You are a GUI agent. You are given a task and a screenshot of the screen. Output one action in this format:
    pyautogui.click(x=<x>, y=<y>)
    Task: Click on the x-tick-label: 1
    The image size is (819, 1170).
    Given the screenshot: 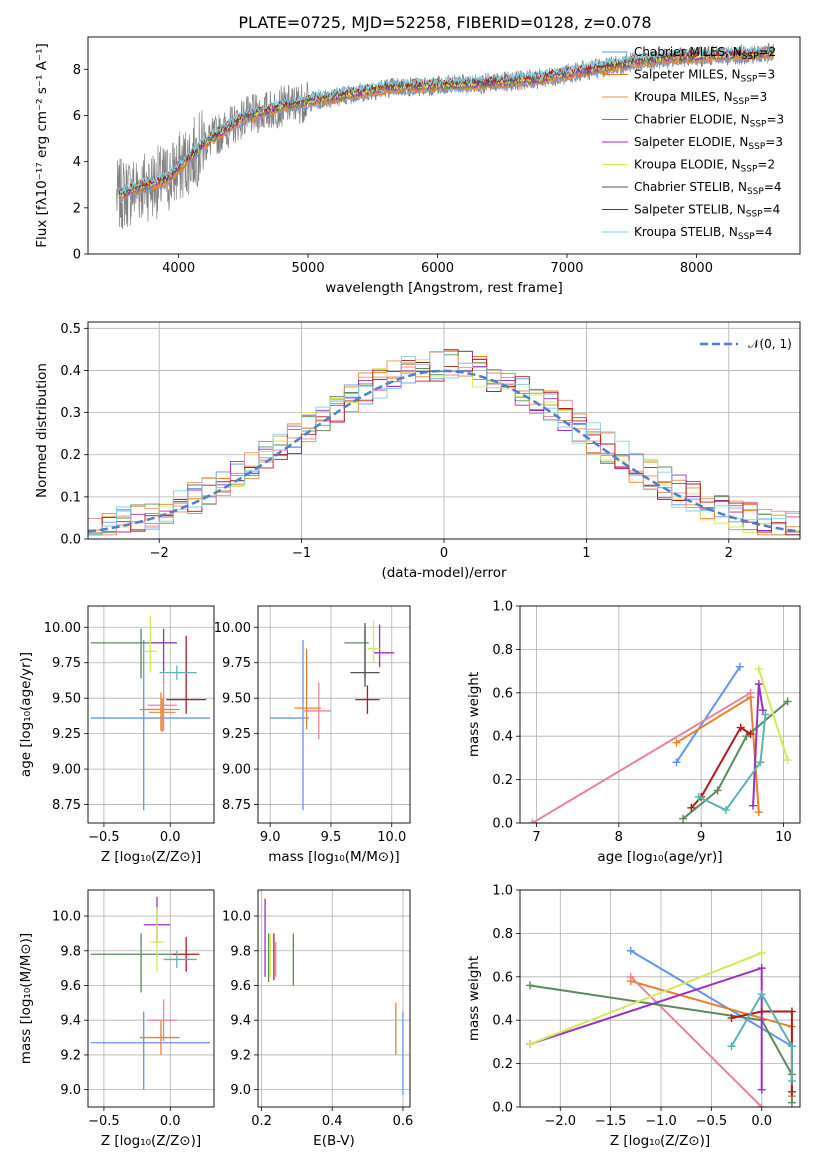 What is the action you would take?
    pyautogui.click(x=586, y=553)
    